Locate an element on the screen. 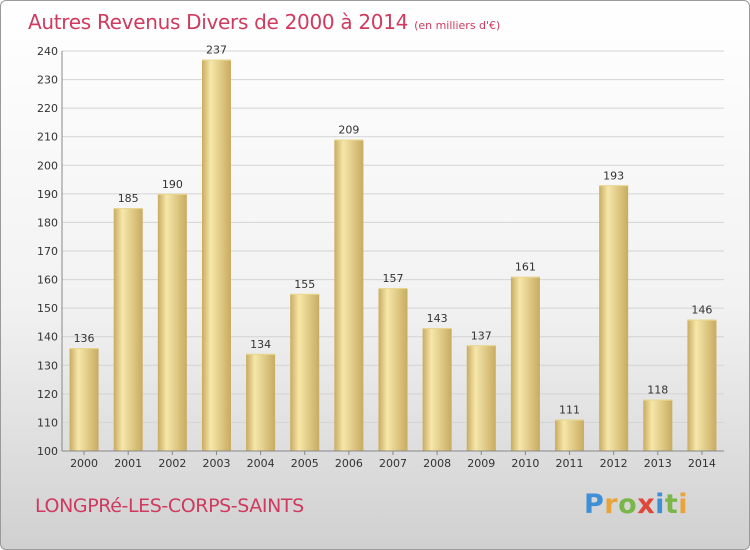 The image size is (750, 550). y-tick-label: 130 is located at coordinates (47, 365).